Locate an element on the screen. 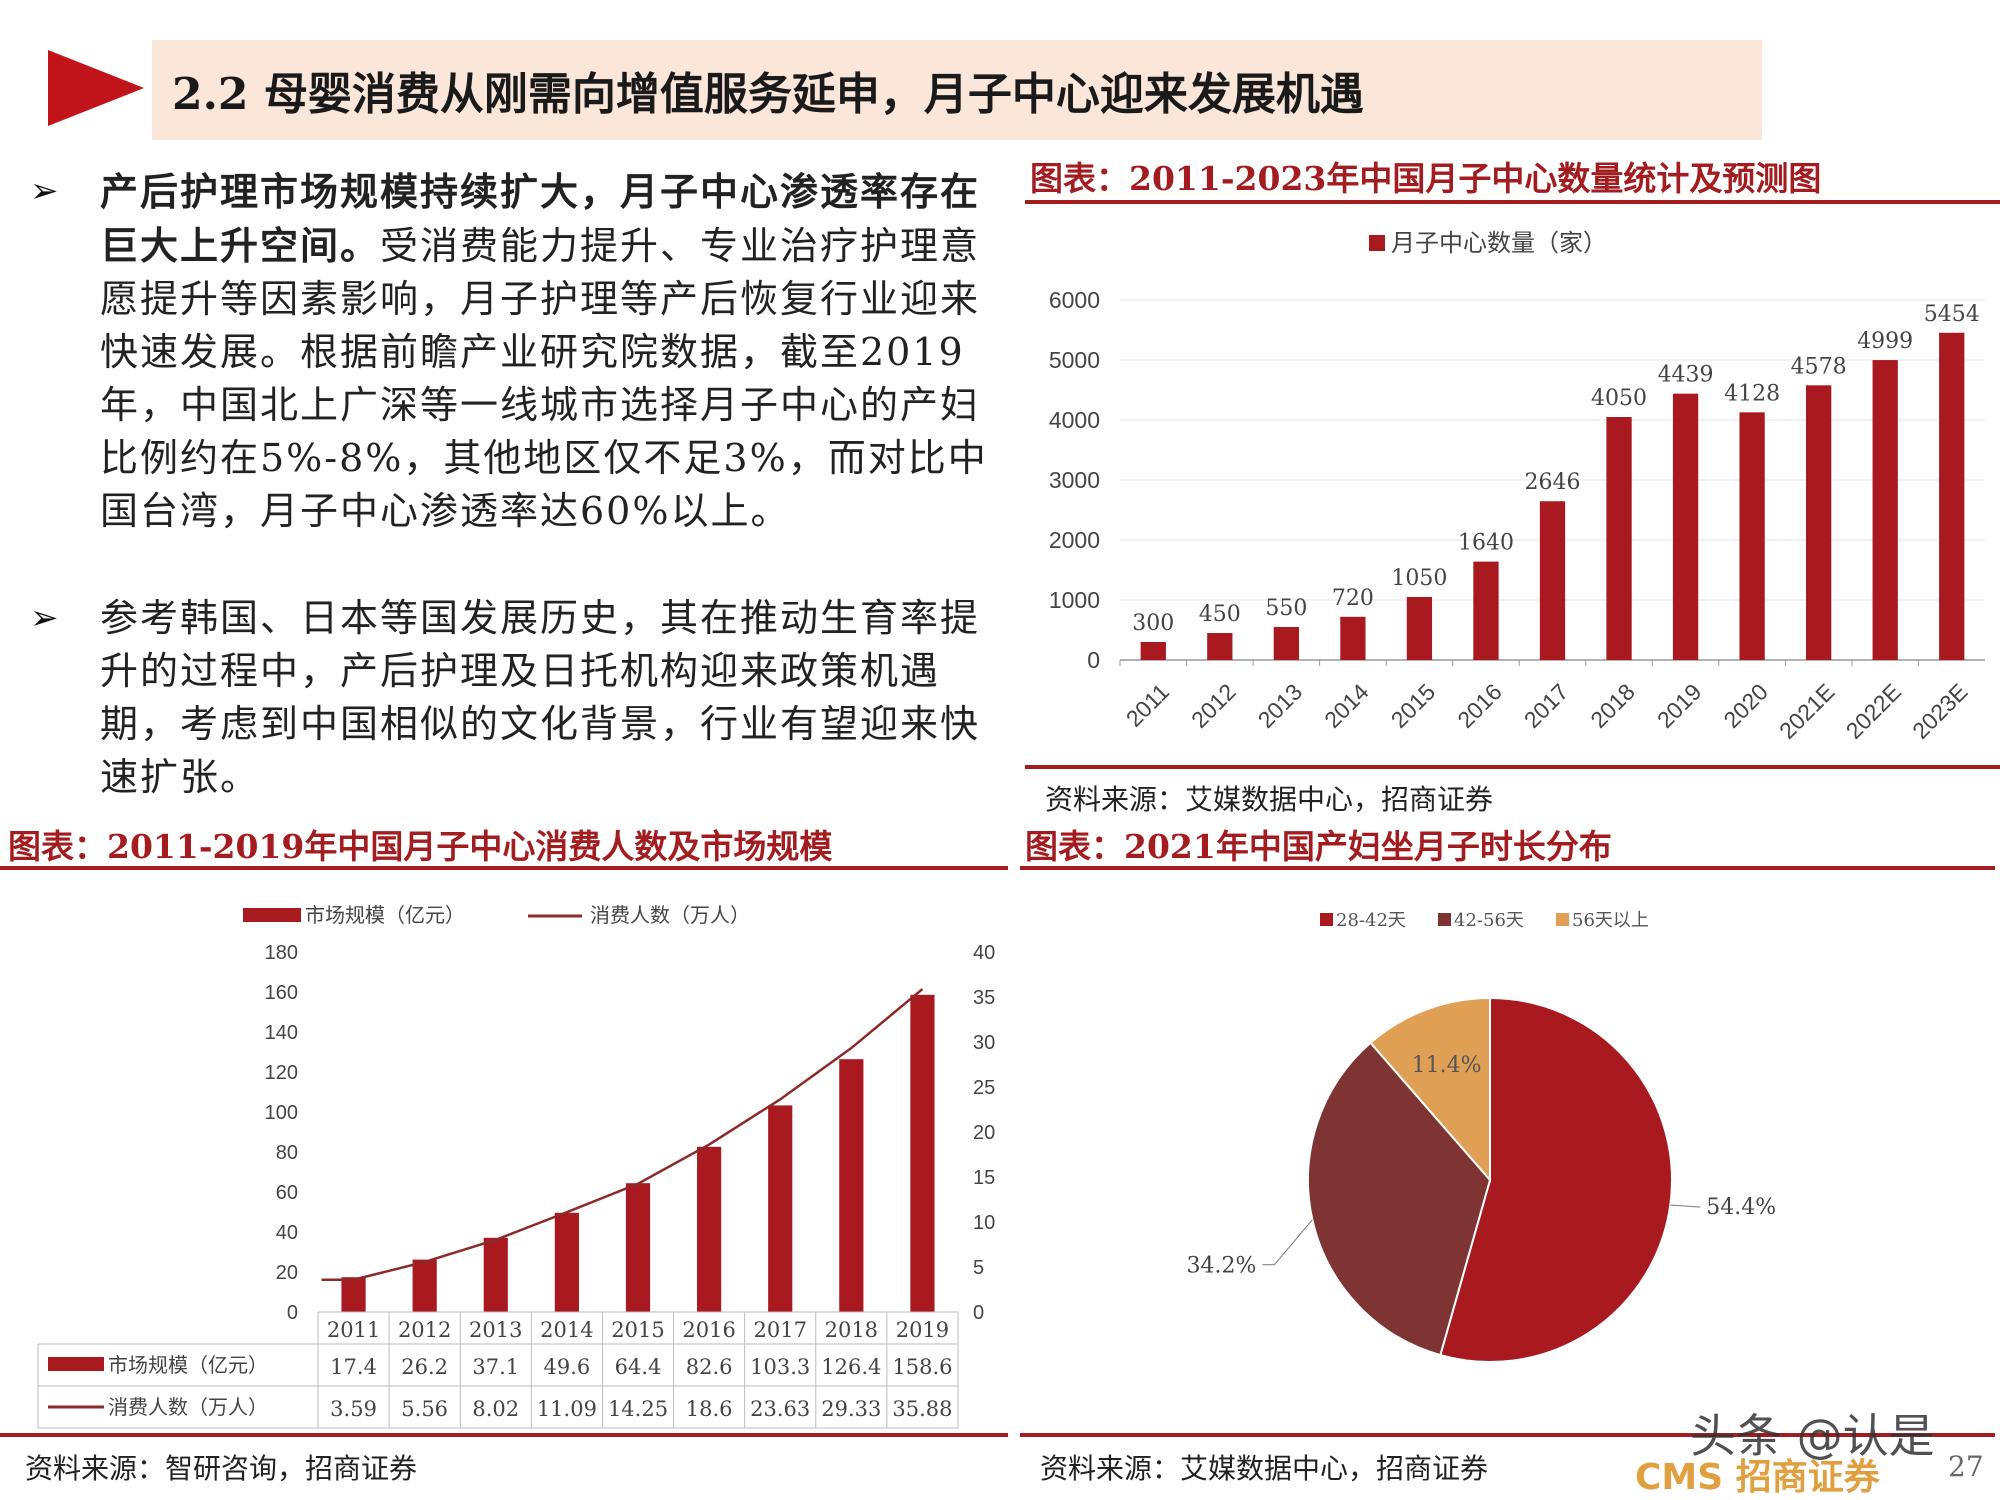  y-tick-label: 2000 is located at coordinates (1074, 540).